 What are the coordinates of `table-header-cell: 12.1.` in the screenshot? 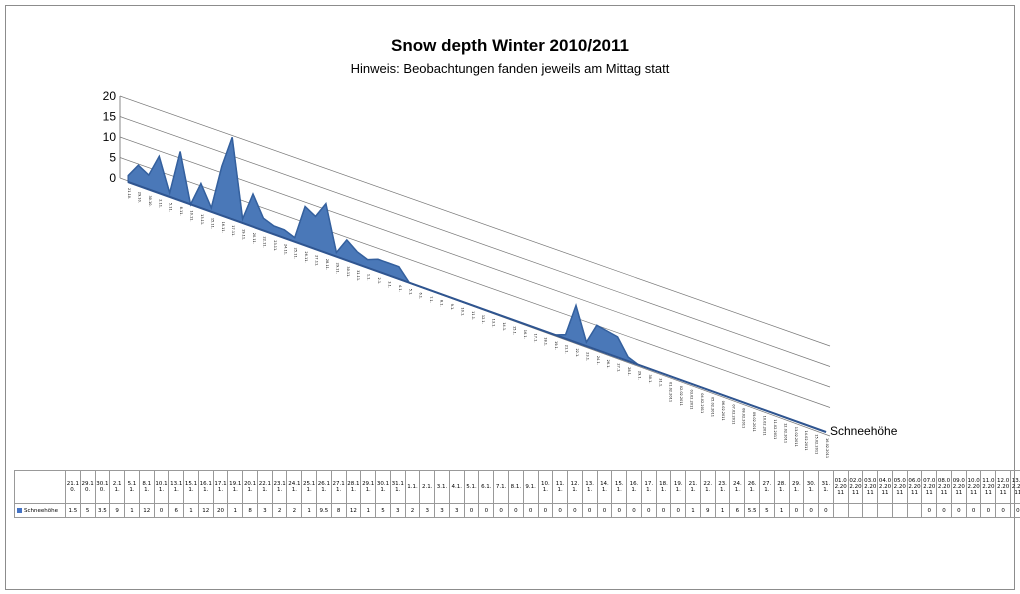 It's located at (575, 487).